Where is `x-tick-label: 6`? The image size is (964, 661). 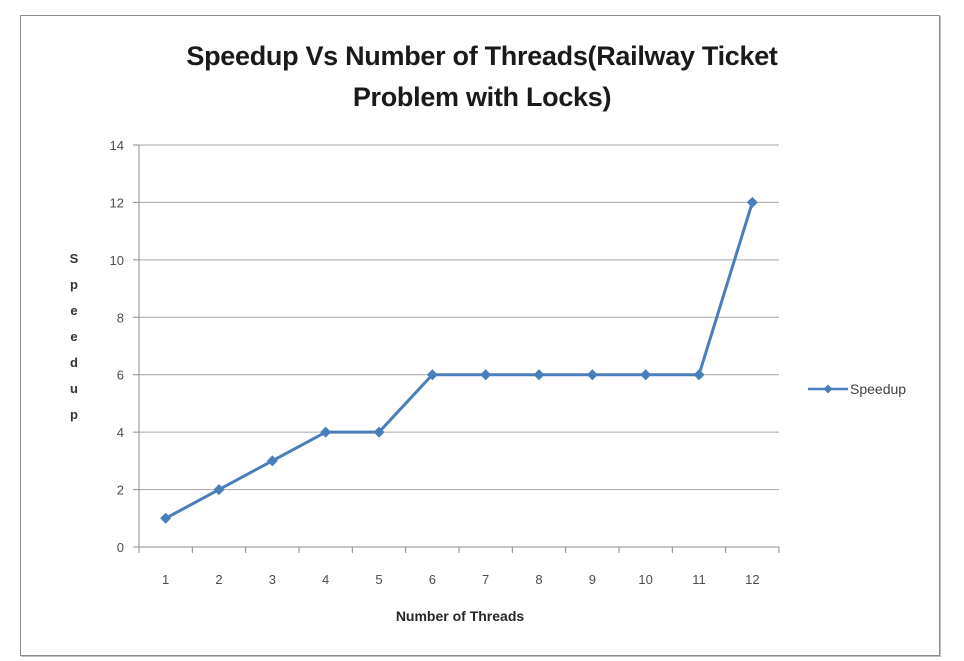
x-tick-label: 6 is located at coordinates (432, 579).